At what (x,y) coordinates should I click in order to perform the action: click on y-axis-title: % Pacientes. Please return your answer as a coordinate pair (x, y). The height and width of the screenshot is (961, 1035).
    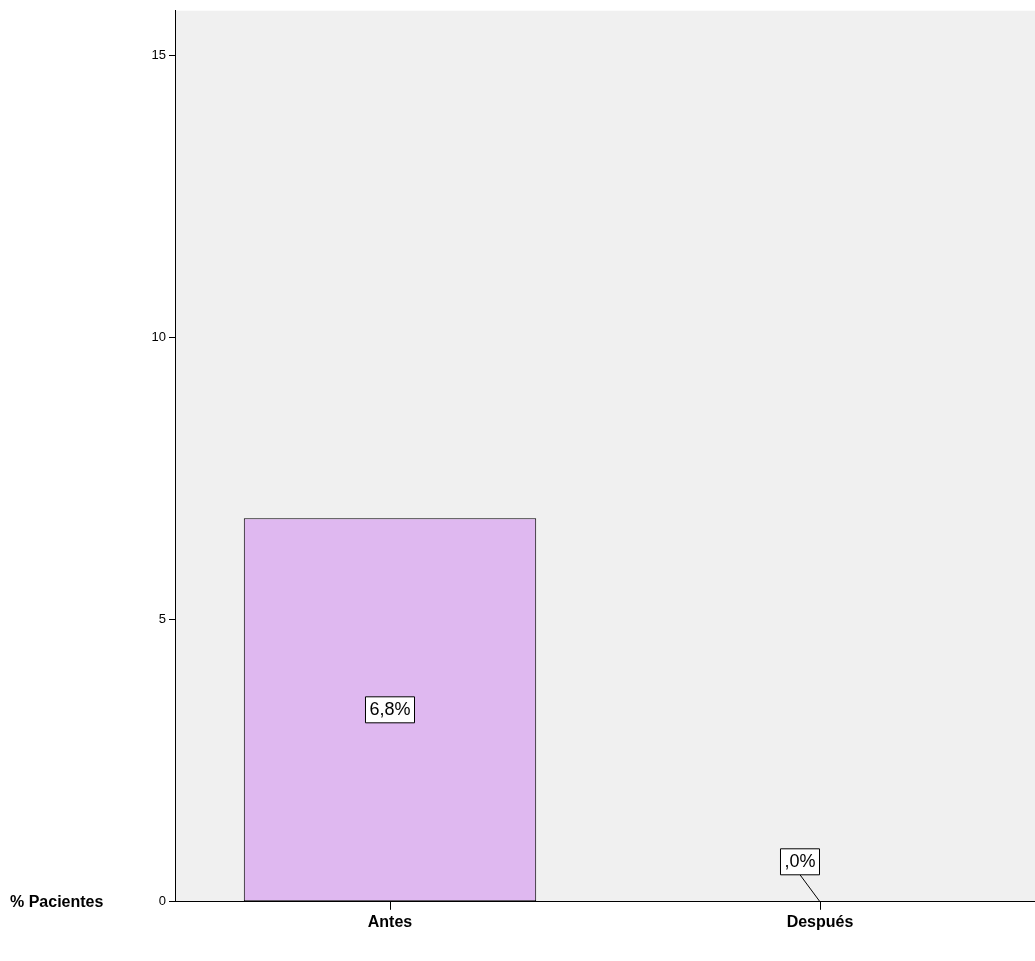
    Looking at the image, I should click on (57, 902).